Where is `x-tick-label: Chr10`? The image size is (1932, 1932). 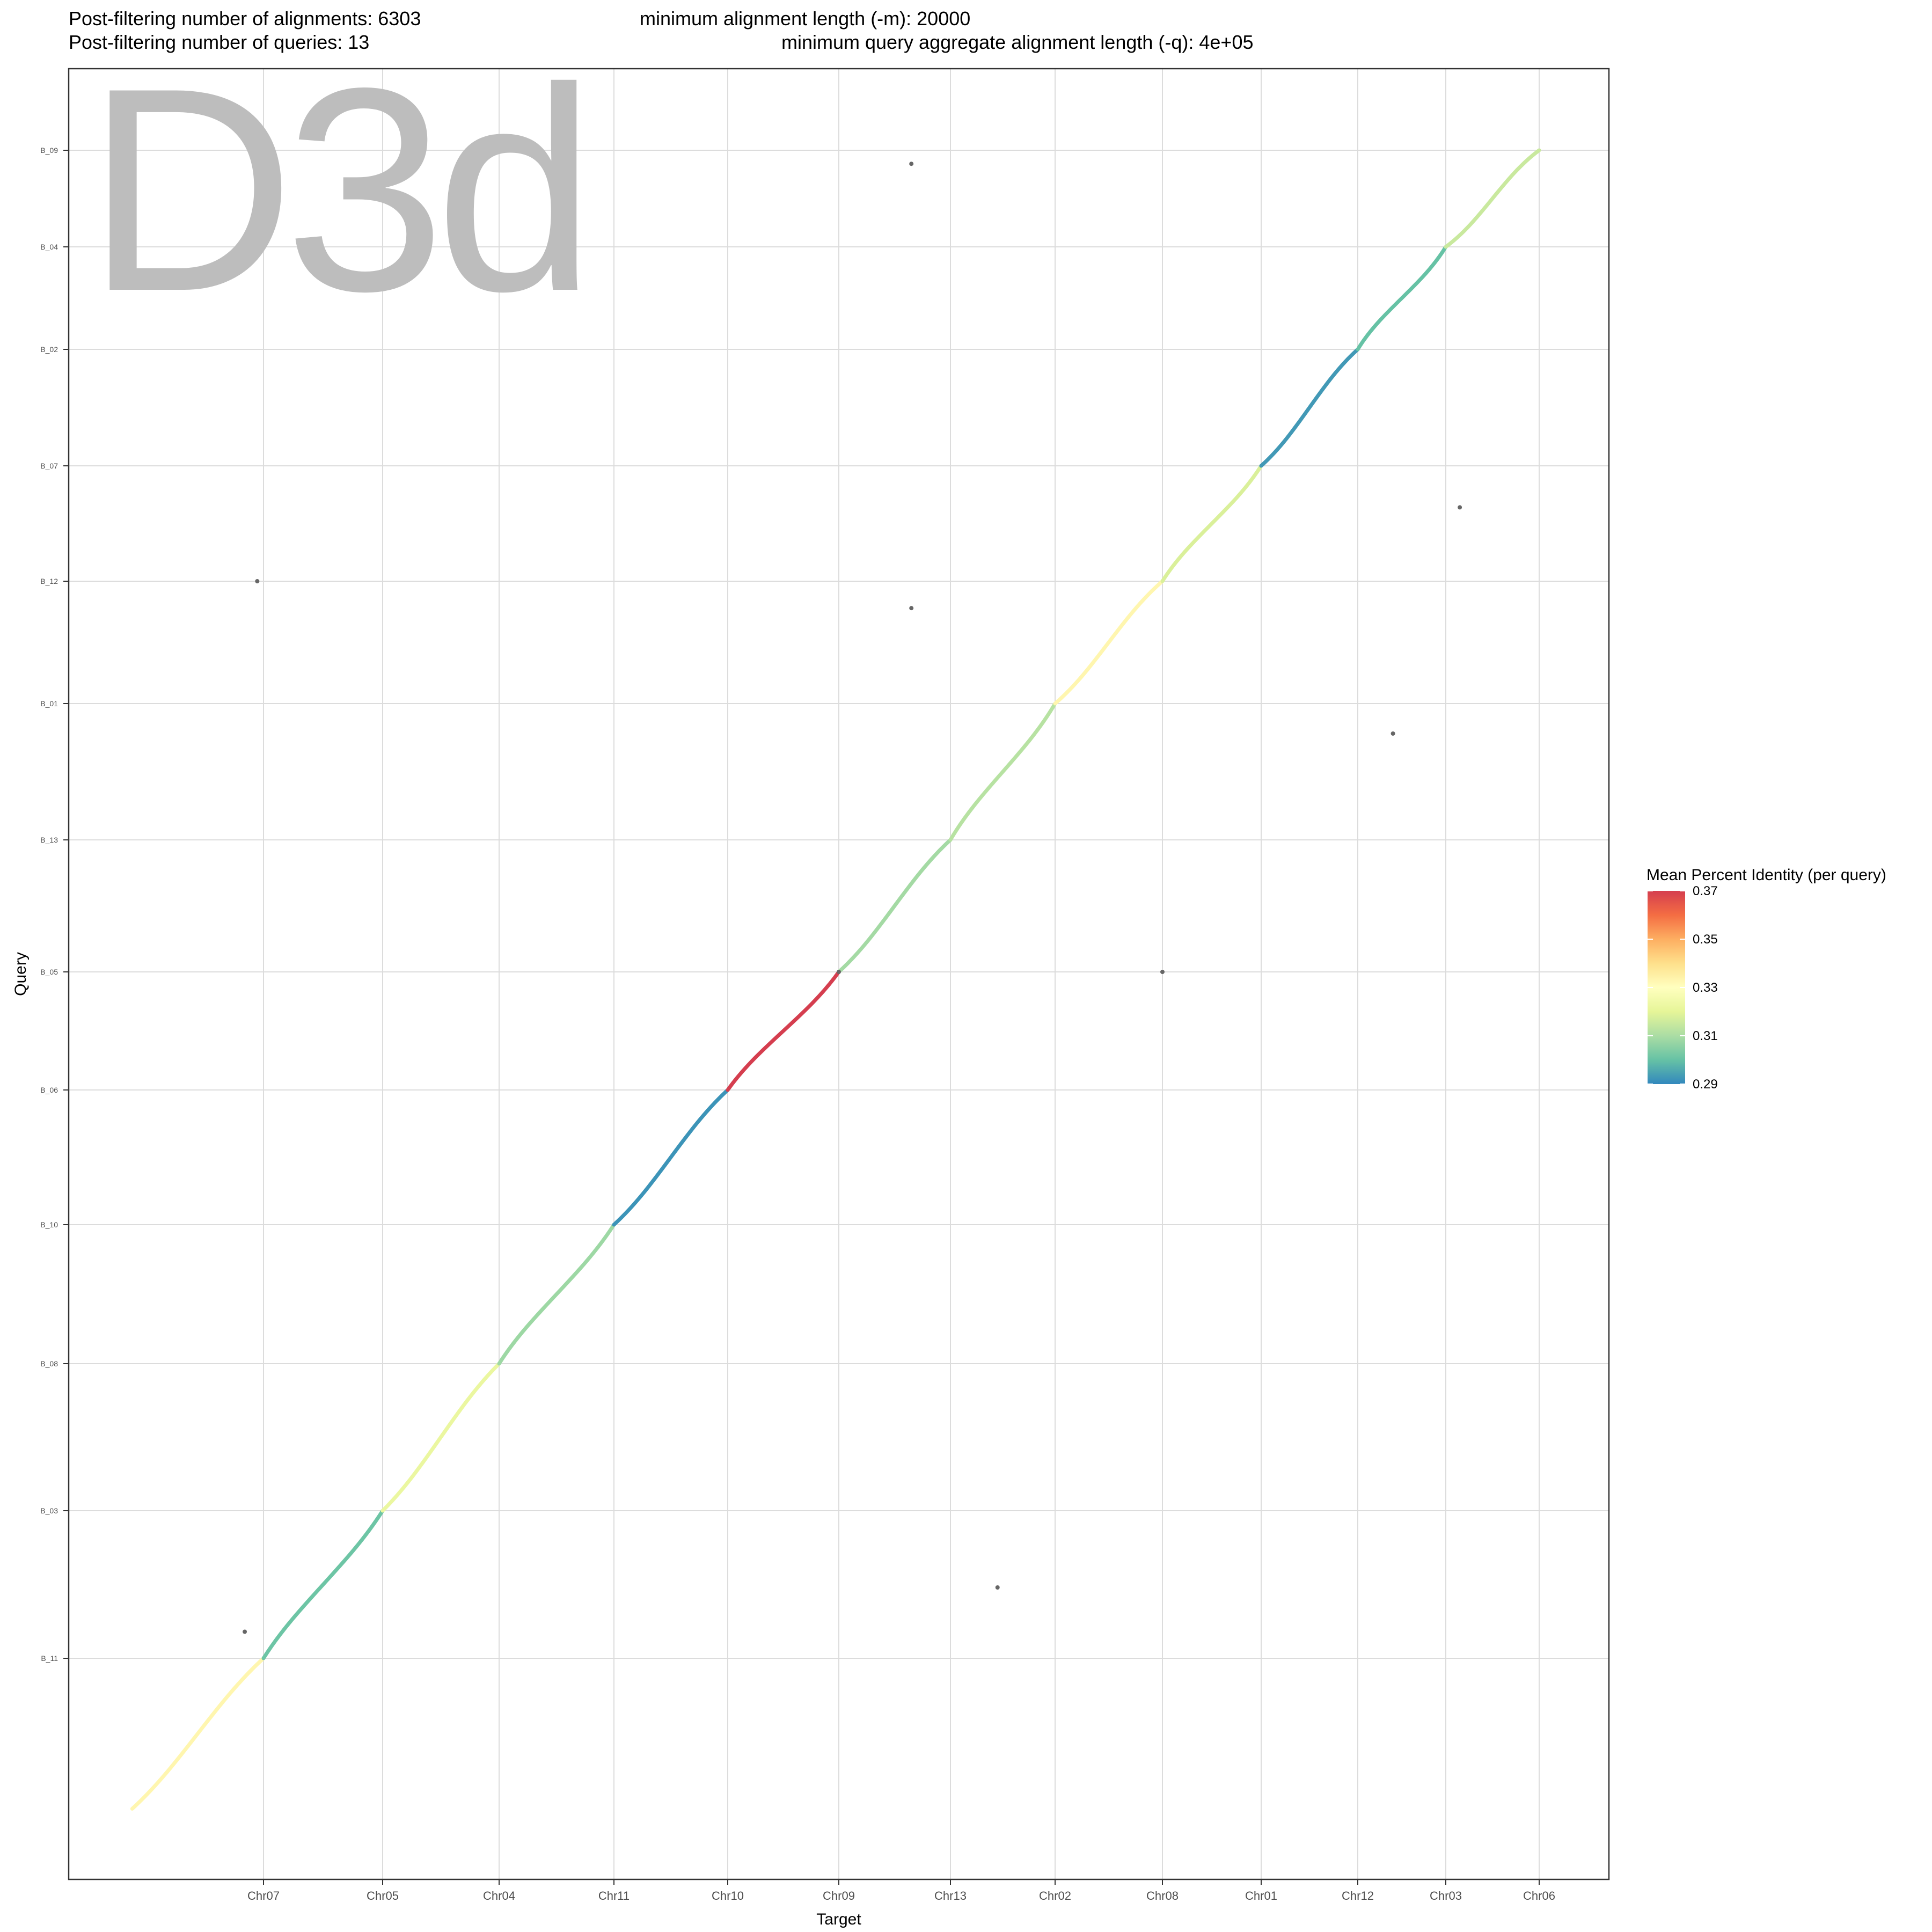
x-tick-label: Chr10 is located at coordinates (728, 1895).